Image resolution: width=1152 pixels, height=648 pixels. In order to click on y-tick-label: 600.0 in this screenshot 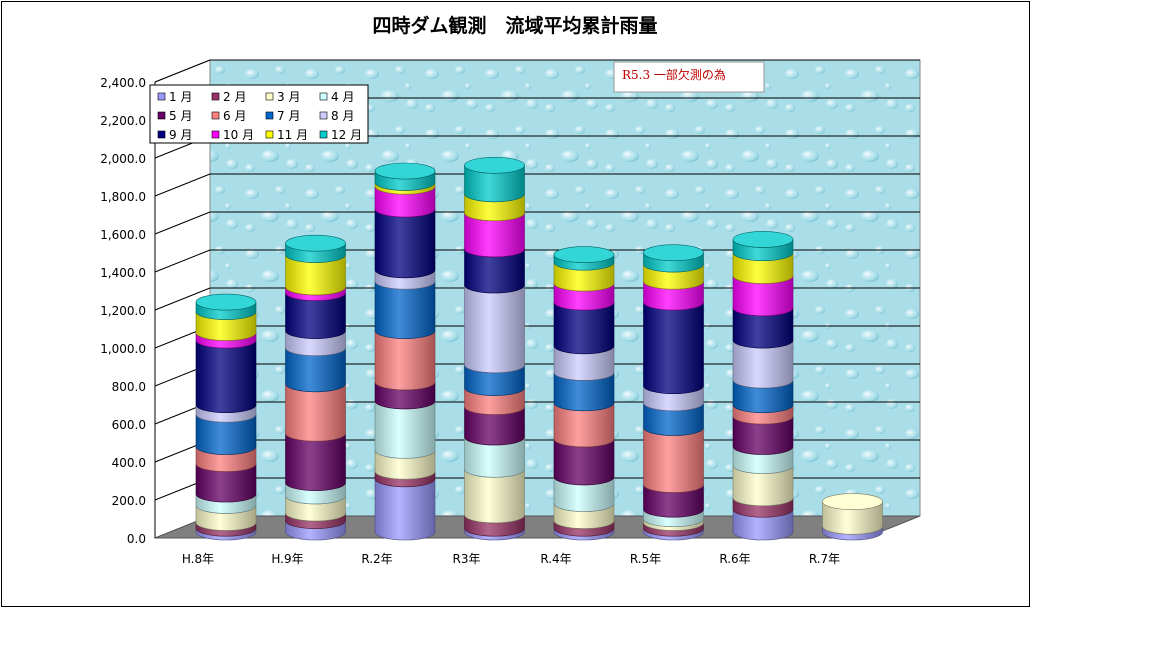, I will do `click(129, 425)`.